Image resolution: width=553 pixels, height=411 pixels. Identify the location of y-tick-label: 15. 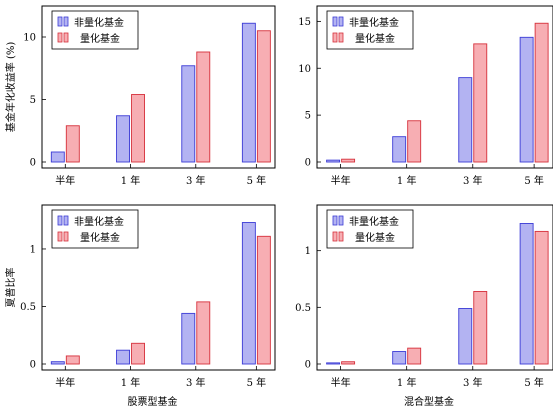
(304, 22).